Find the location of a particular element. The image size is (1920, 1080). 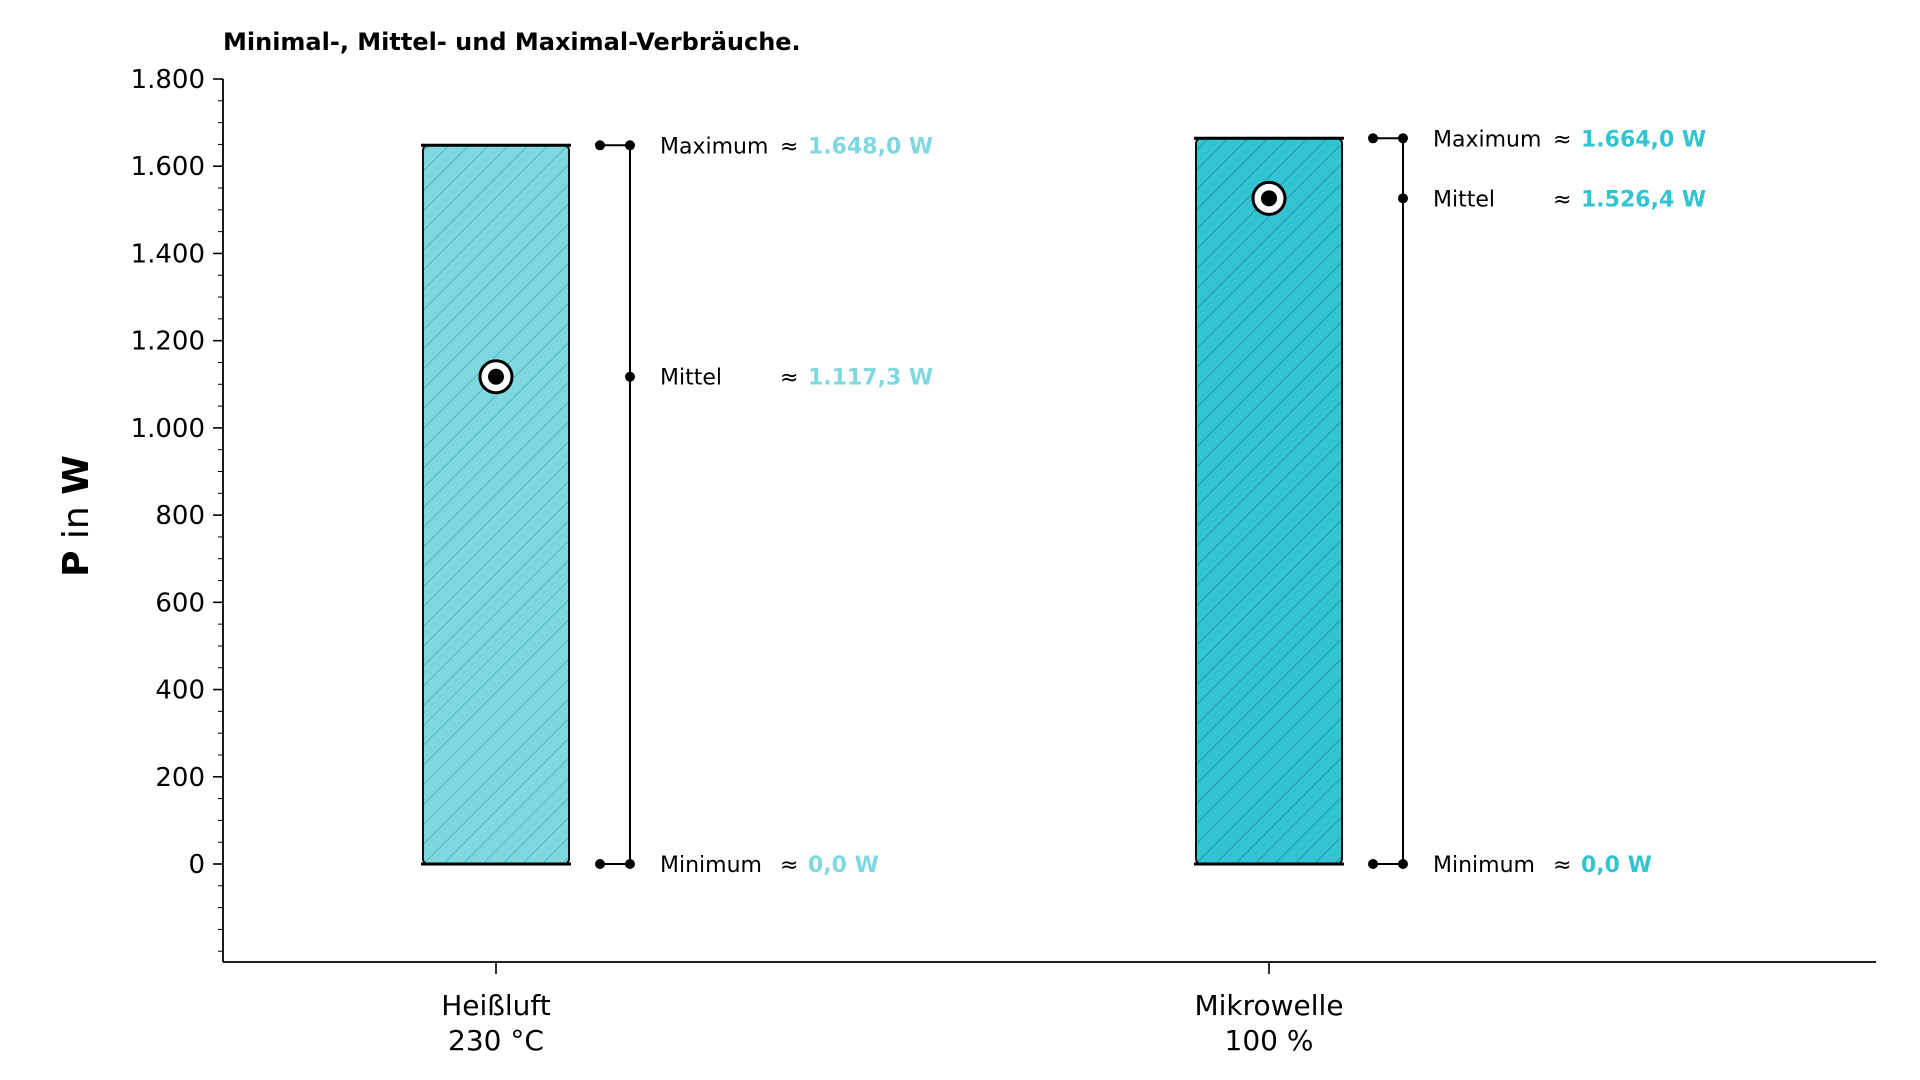

x-tick-label-line1: Mikrowelle is located at coordinates (1268, 1005).